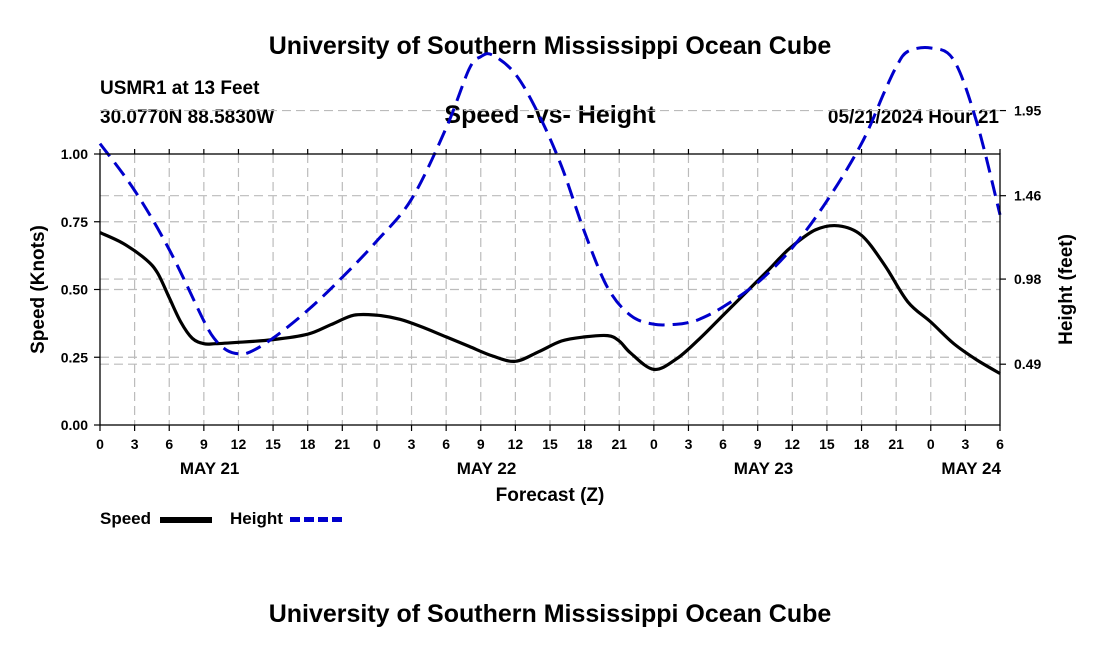 Image resolution: width=1100 pixels, height=650 pixels. I want to click on chart-subtitle: Speed -vs- Height, so click(550, 115).